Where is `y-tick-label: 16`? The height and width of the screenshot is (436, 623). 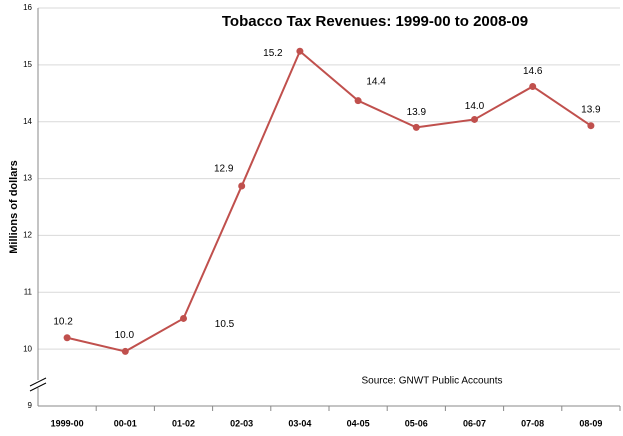
y-tick-label: 16 is located at coordinates (27, 7).